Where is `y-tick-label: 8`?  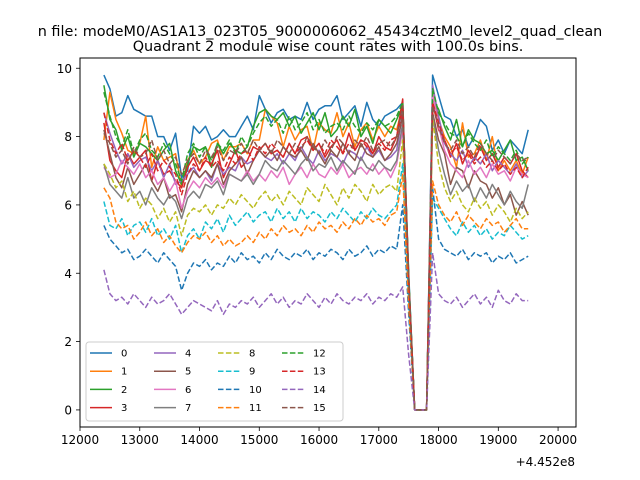
y-tick-label: 8 is located at coordinates (68, 137).